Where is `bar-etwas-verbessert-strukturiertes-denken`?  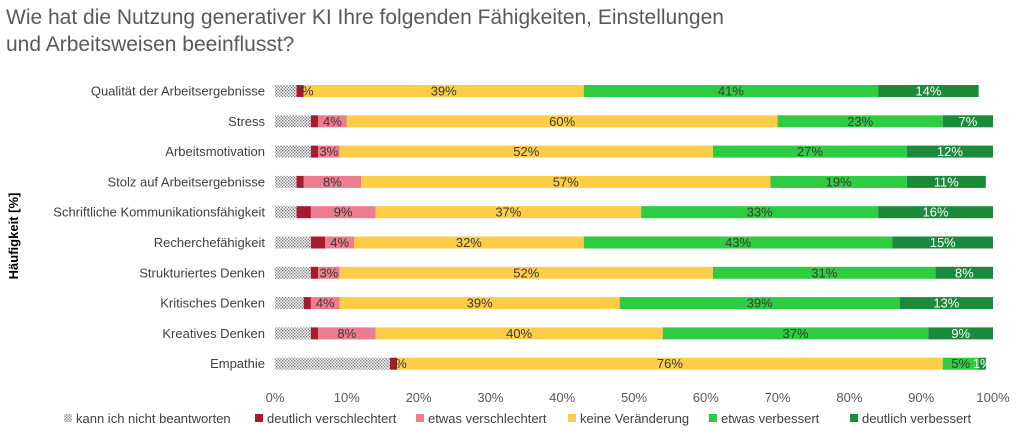
bar-etwas-verbessert-strukturiertes-denken is located at coordinates (824, 272).